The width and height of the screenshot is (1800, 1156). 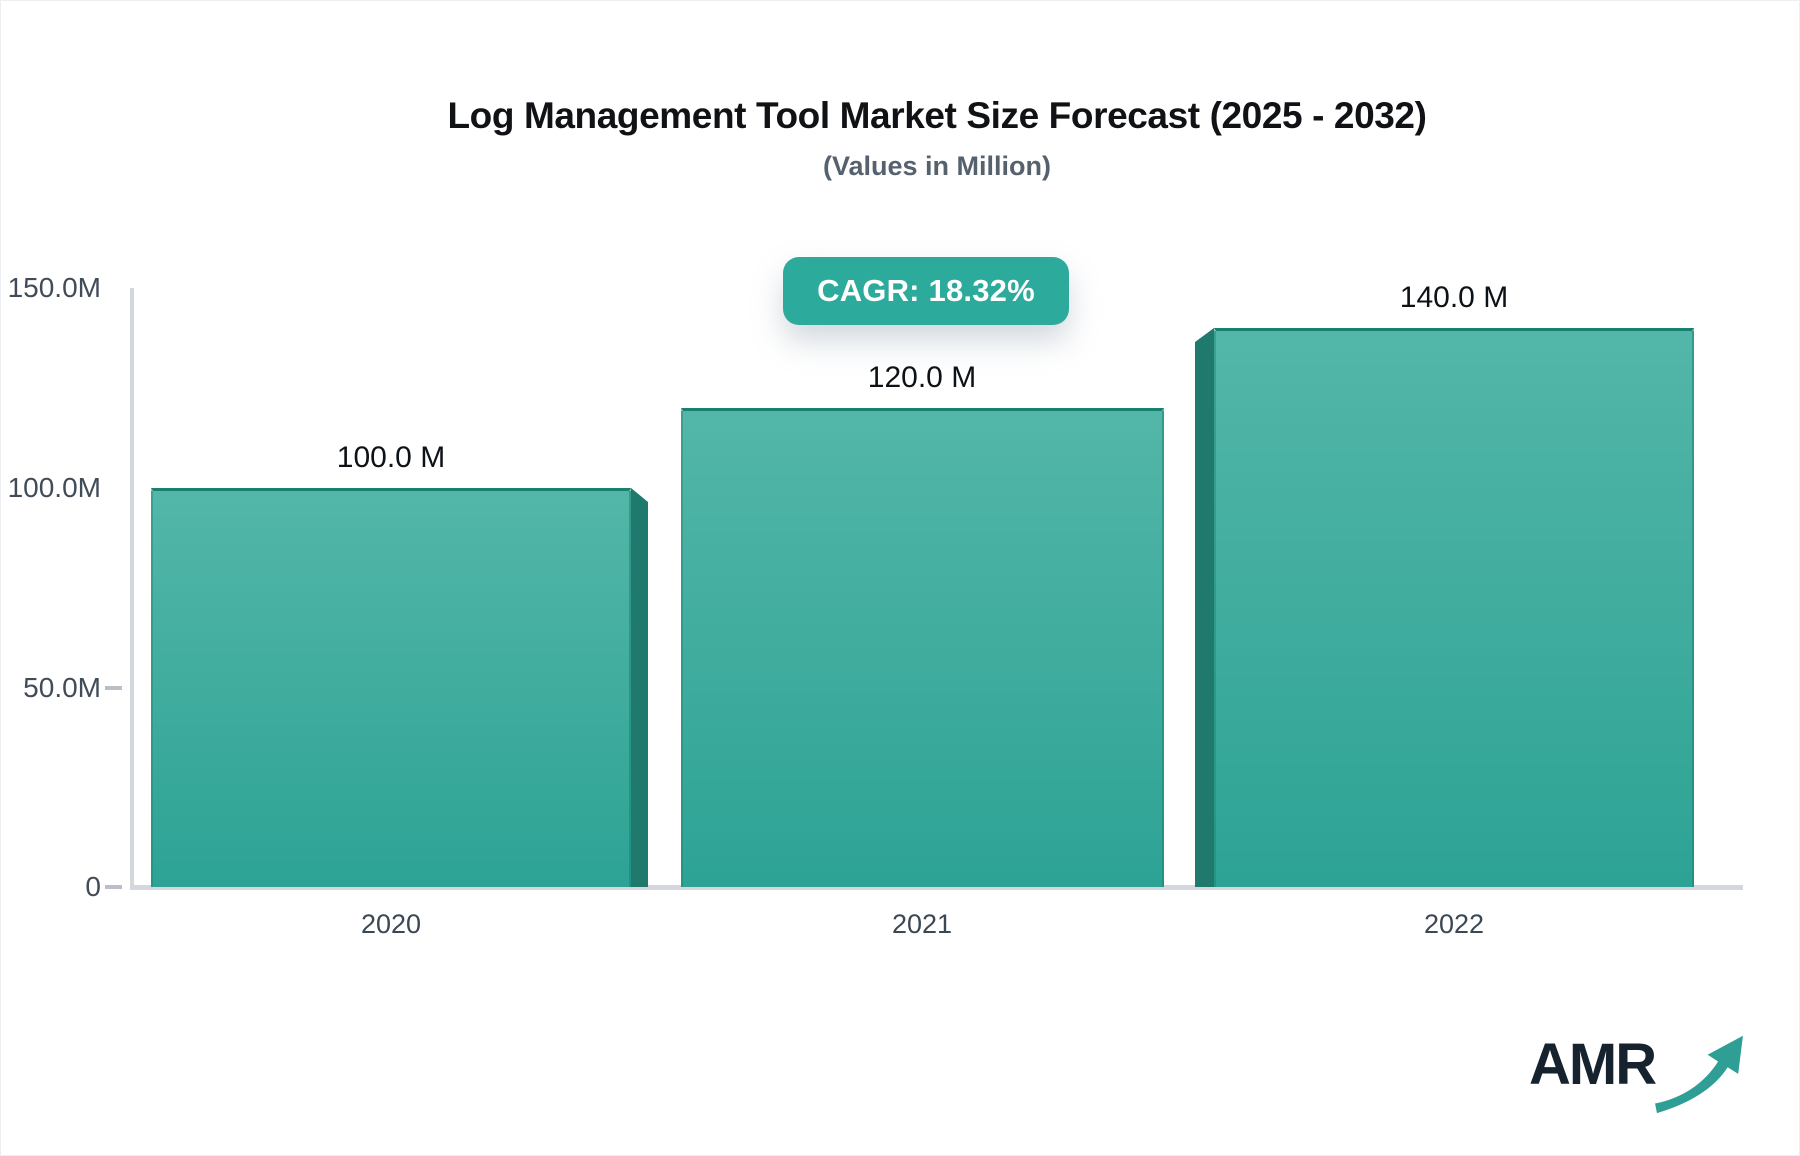 What do you see at coordinates (54, 287) in the screenshot?
I see `y-tick-label-150: 150.0M` at bounding box center [54, 287].